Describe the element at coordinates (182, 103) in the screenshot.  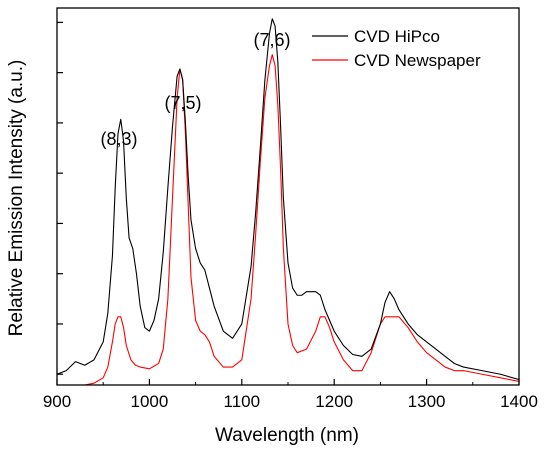
I see `annotation-7-5: (7,5)` at that location.